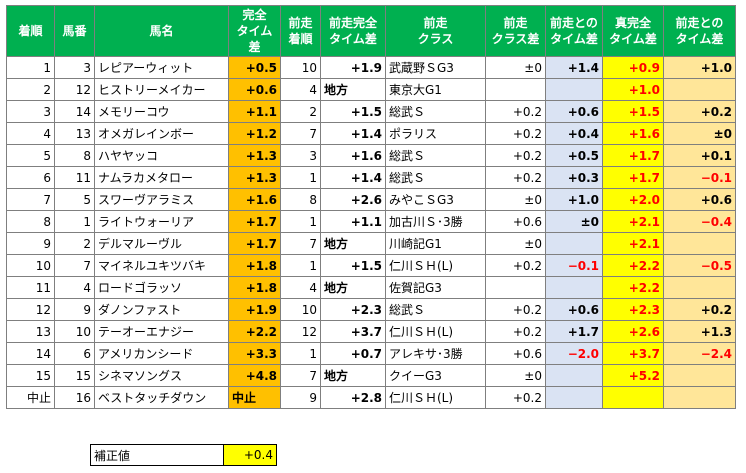 The image size is (746, 473). I want to click on table-row: 7 5 スワーヴアラミス +1.6 8 +2.6 みやこＳG3 ±0 +1.0 +2.0 +0.6, so click(371, 199).